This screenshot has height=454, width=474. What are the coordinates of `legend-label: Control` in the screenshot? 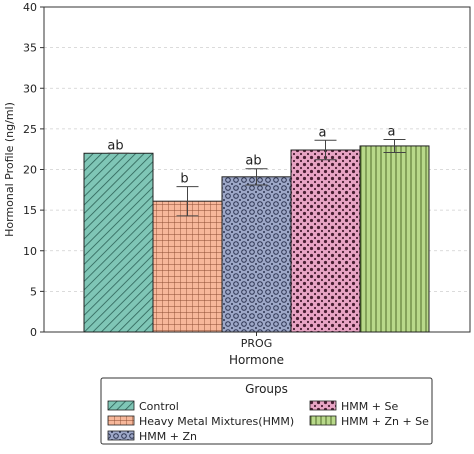 It's located at (159, 406).